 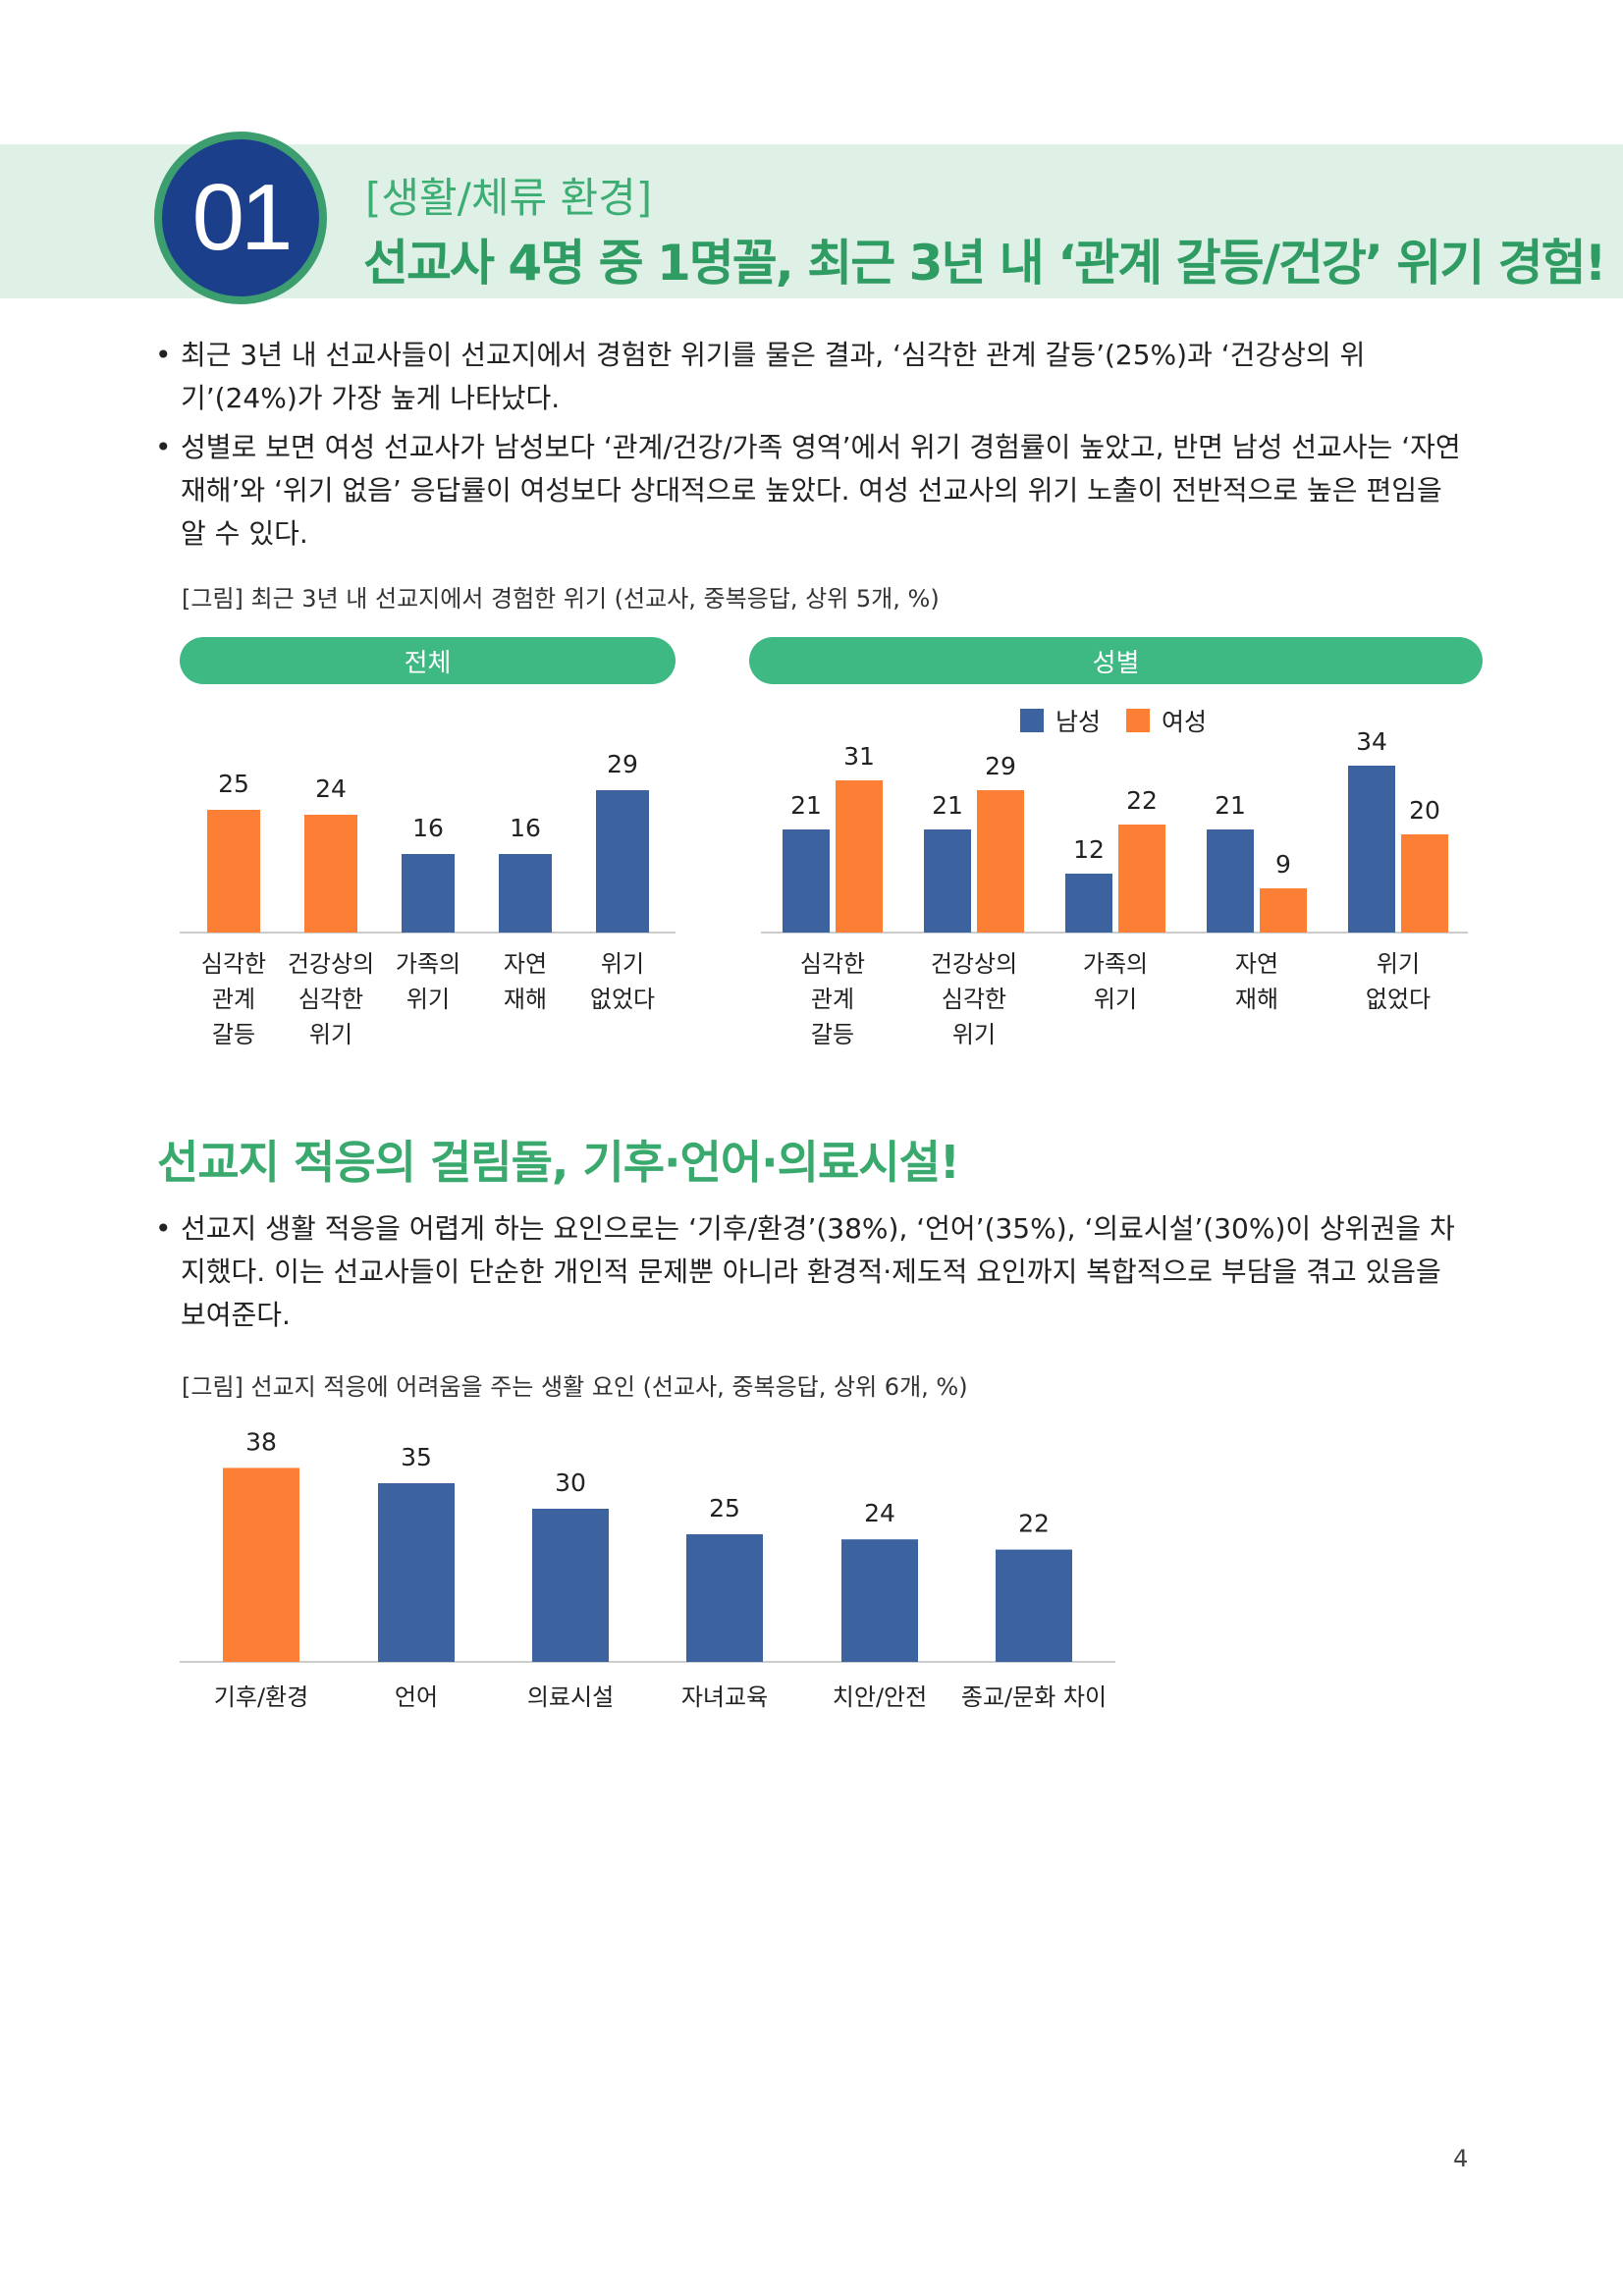 What do you see at coordinates (261, 1441) in the screenshot?
I see `chart3-data-label: 38` at bounding box center [261, 1441].